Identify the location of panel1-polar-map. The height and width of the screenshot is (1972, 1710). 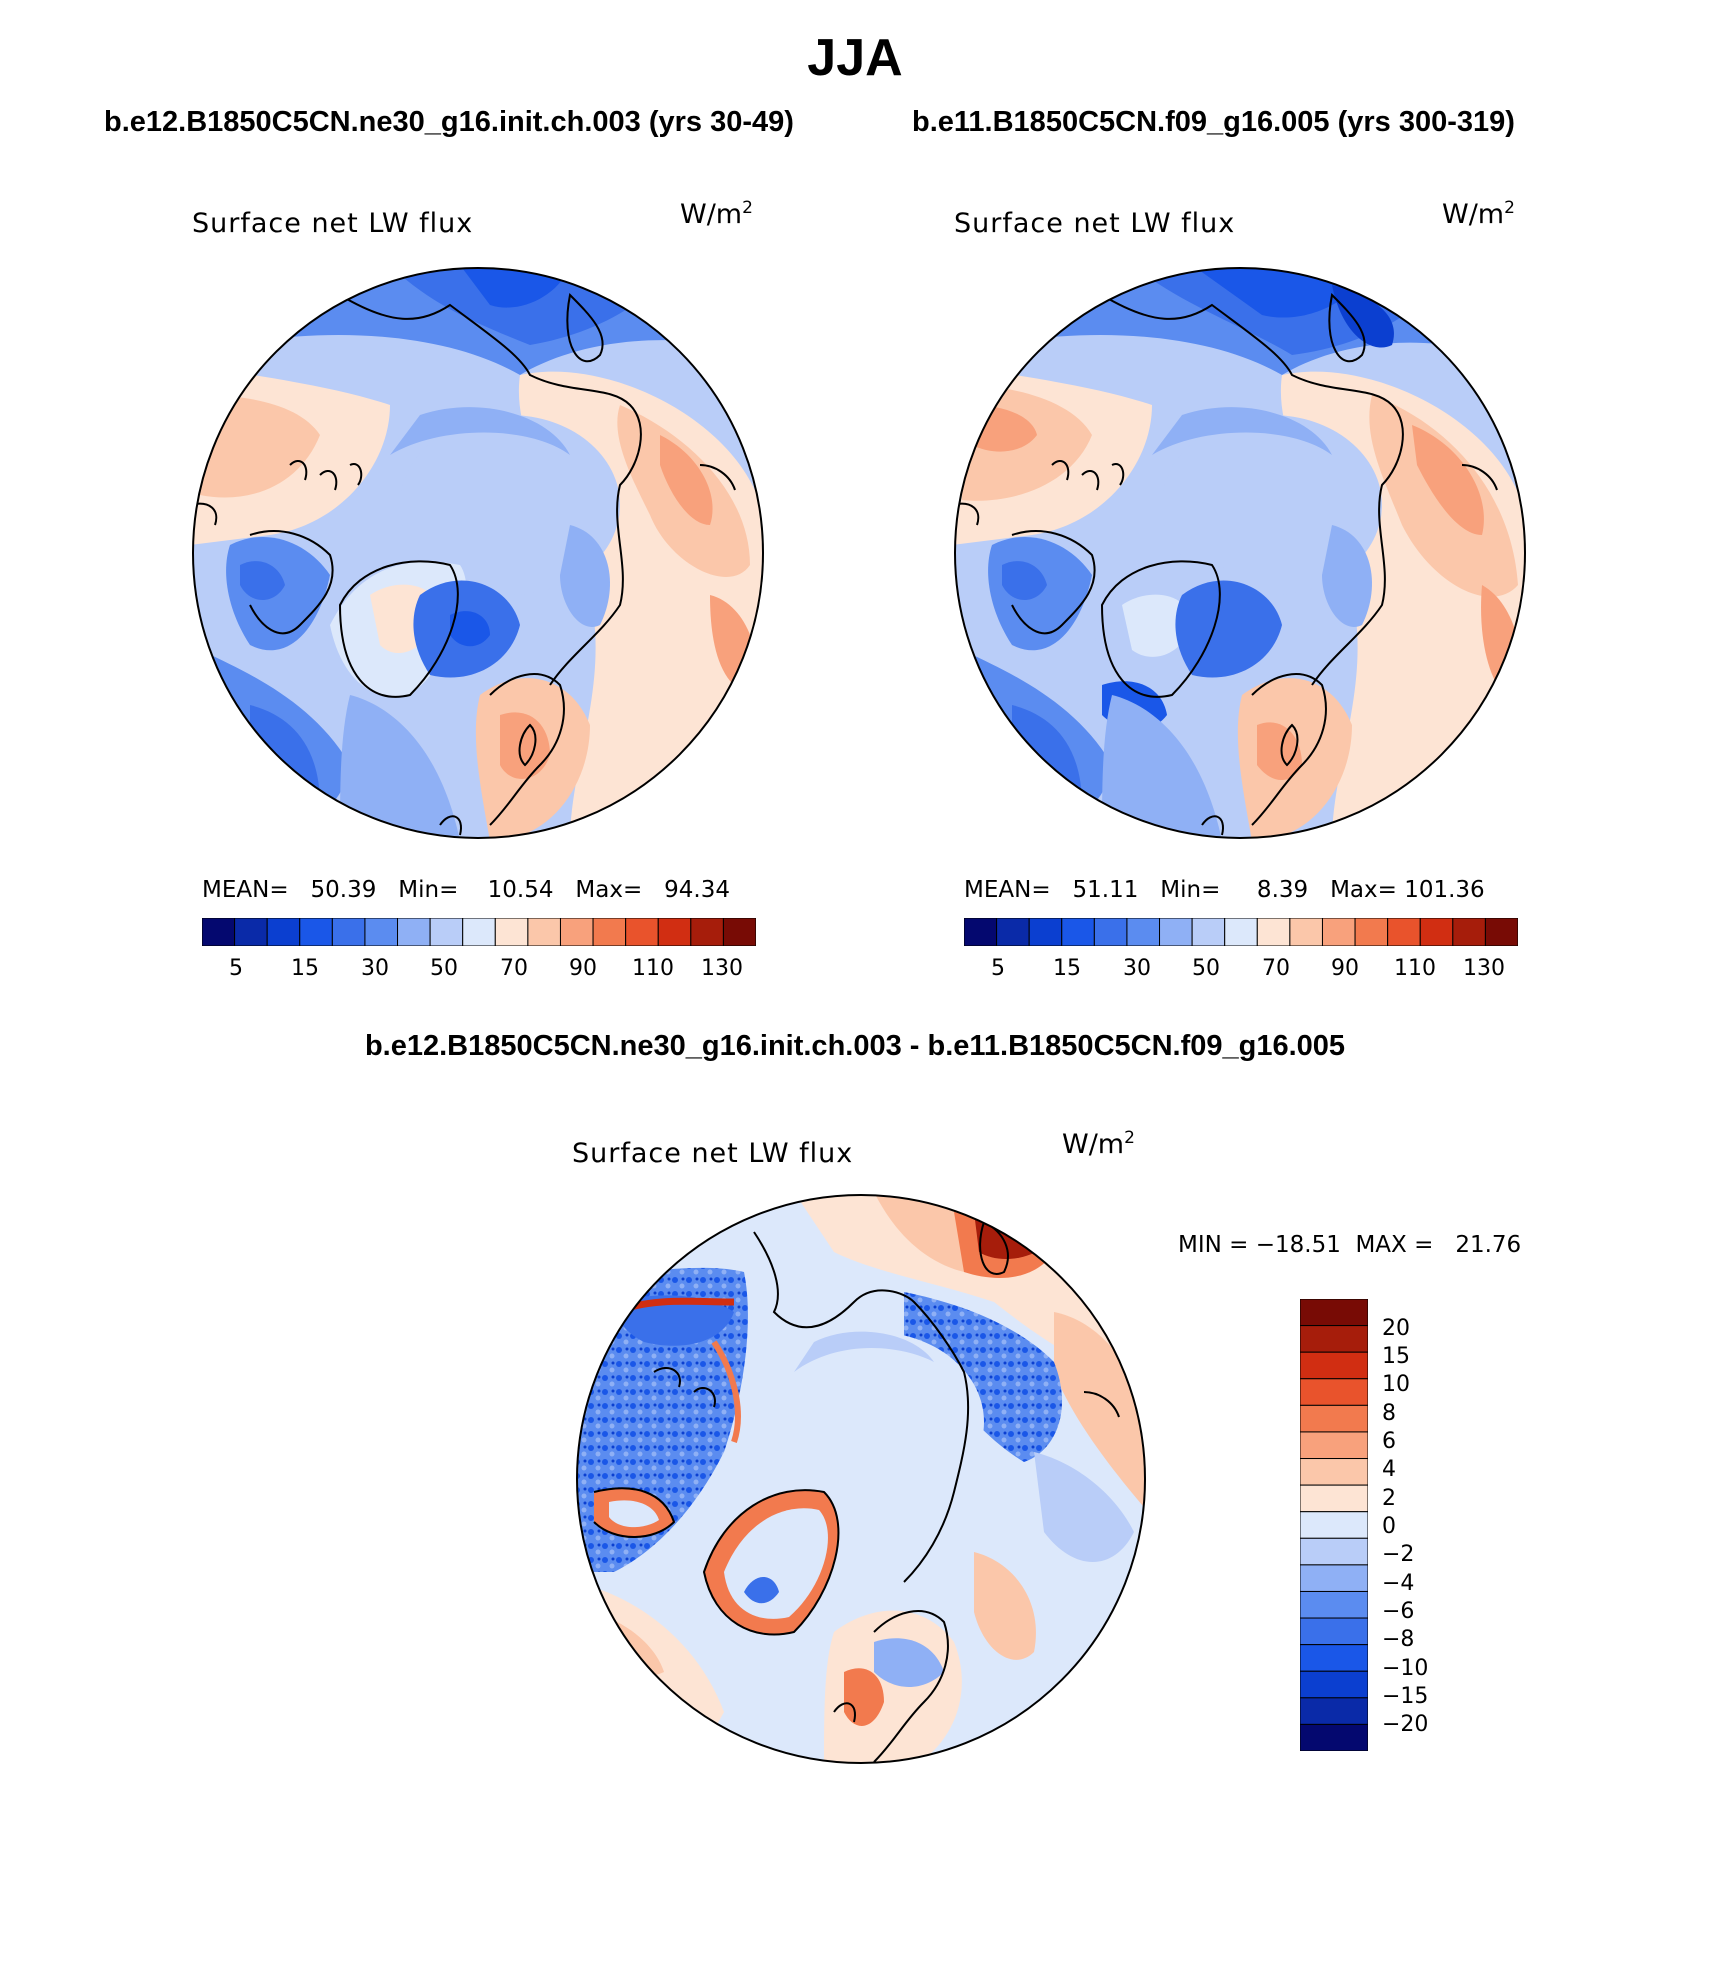
(478, 553).